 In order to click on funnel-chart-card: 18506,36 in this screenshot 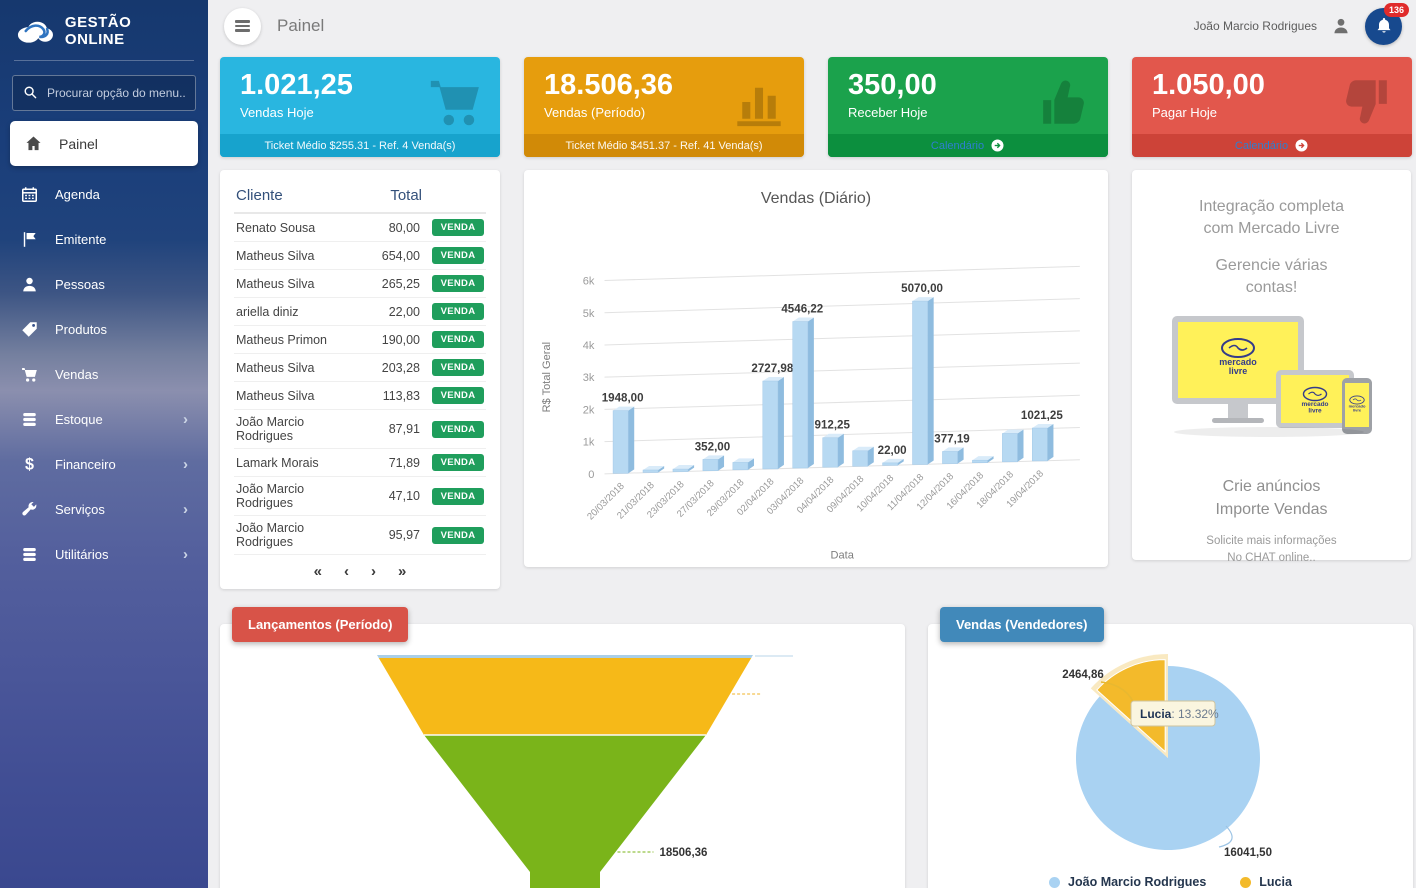, I will do `click(562, 756)`.